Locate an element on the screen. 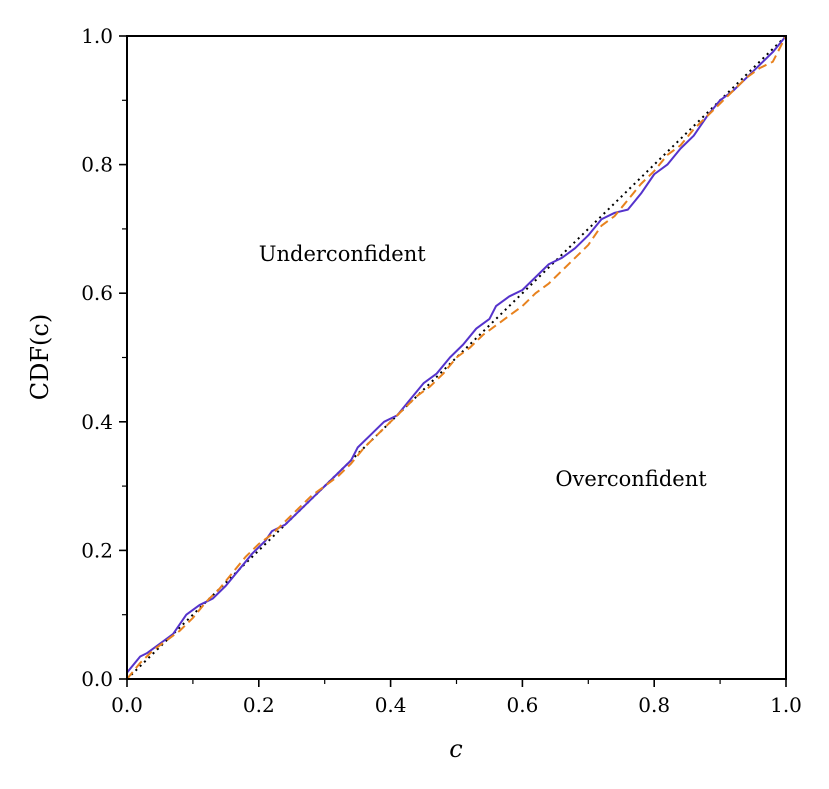  y-tick-label: 0.0 is located at coordinates (97, 679).